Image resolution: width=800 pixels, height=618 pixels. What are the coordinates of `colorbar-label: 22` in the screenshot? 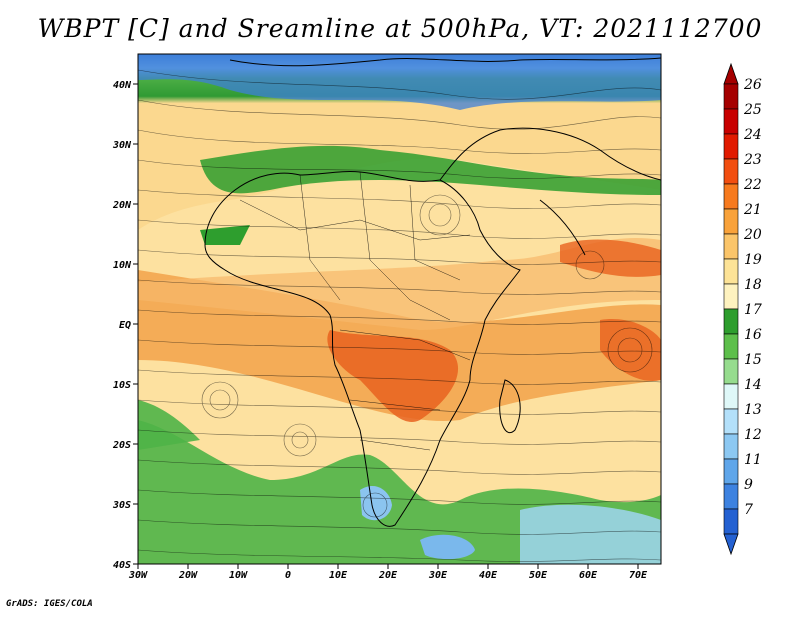 It's located at (752, 185).